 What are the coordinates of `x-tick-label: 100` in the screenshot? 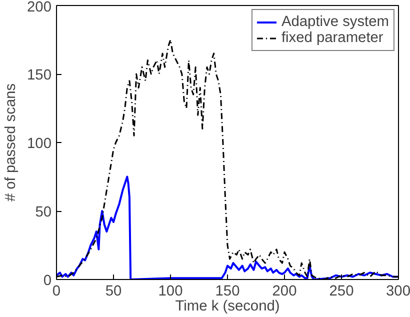 It's located at (170, 292).